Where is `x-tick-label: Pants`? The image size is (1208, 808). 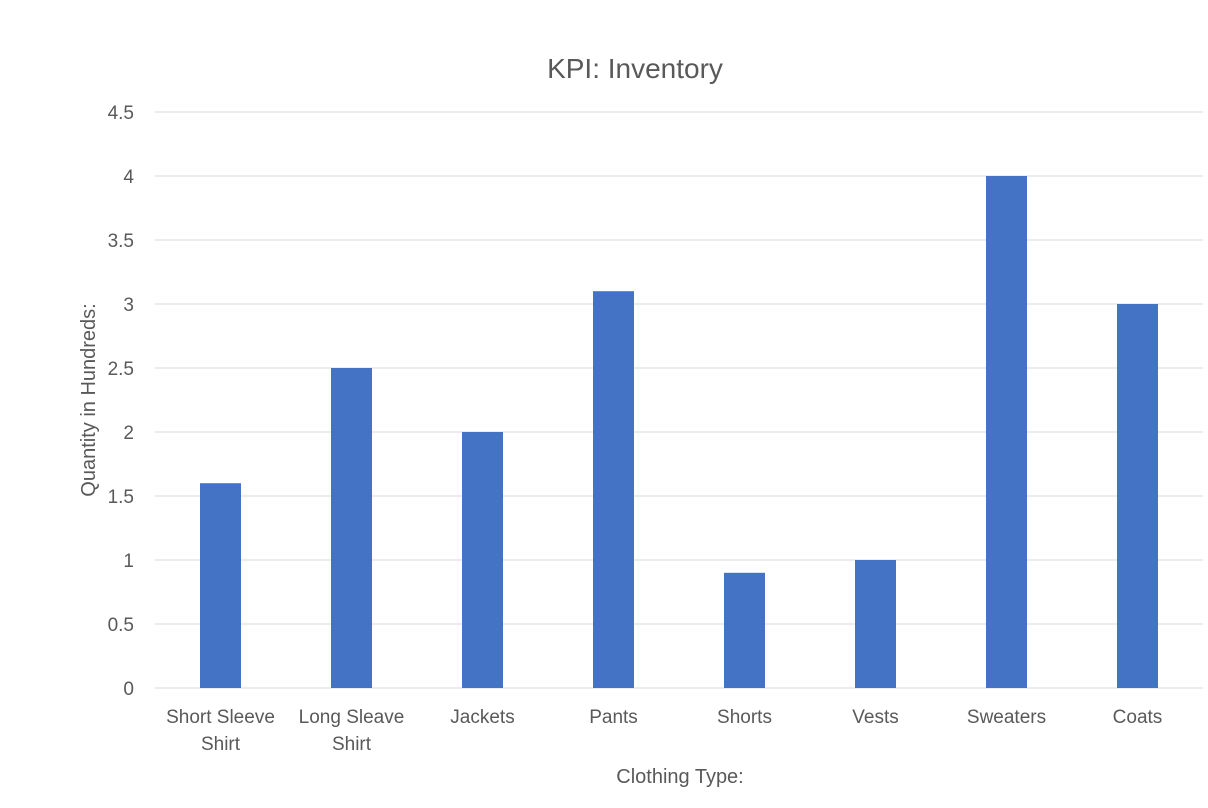 x-tick-label: Pants is located at coordinates (613, 717).